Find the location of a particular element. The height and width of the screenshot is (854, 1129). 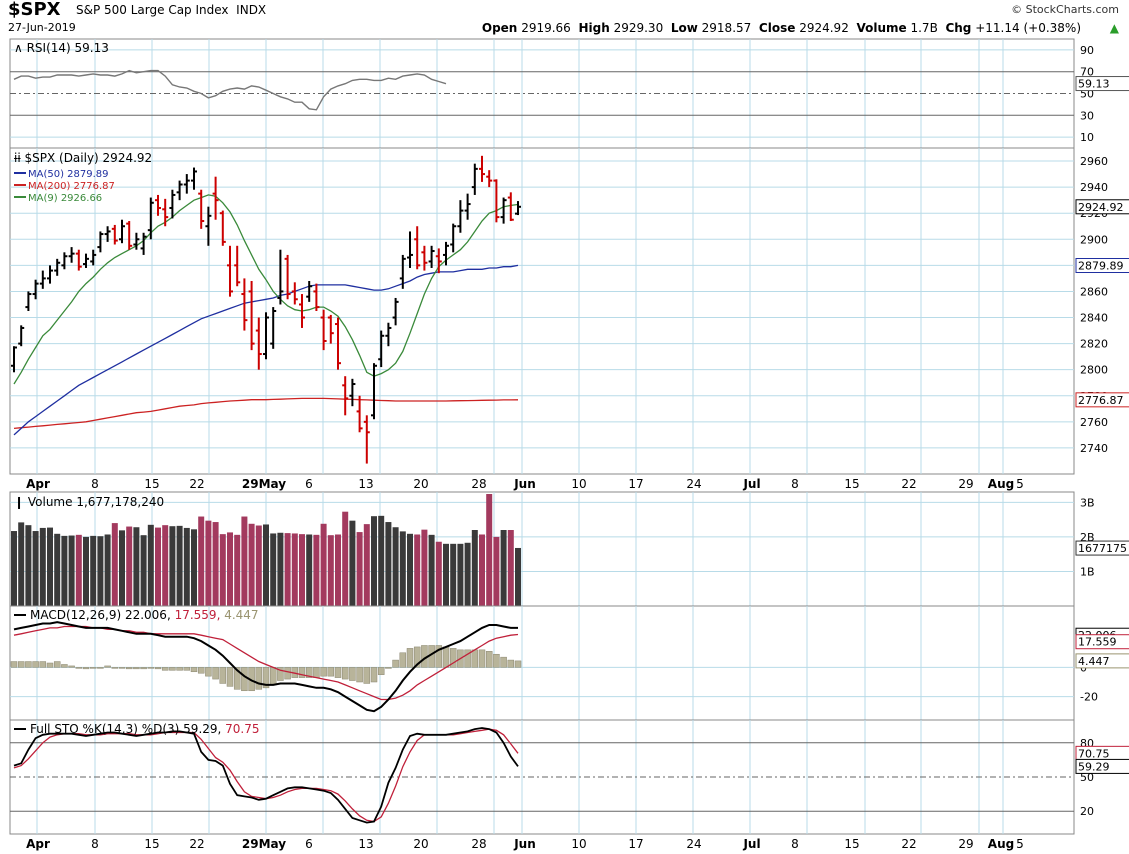

price-ytick-label: 2800 is located at coordinates (1094, 370).